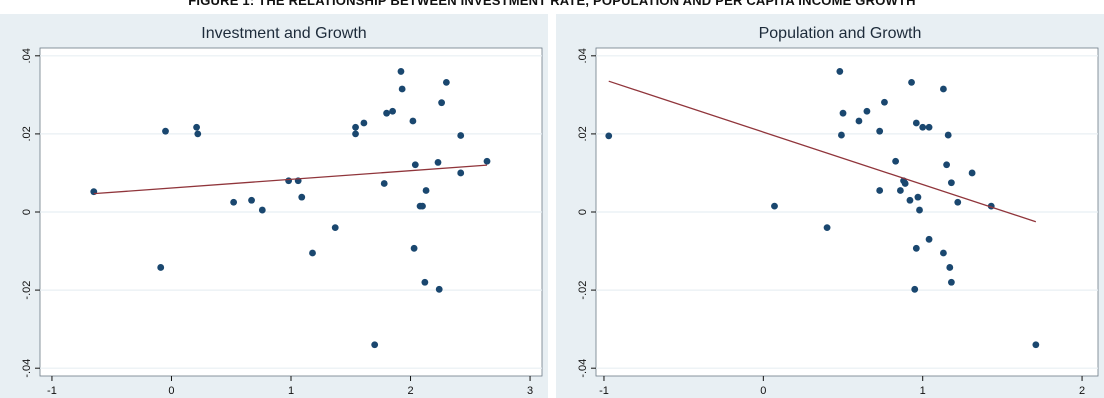  What do you see at coordinates (530, 391) in the screenshot?
I see `x-tick-label: 3` at bounding box center [530, 391].